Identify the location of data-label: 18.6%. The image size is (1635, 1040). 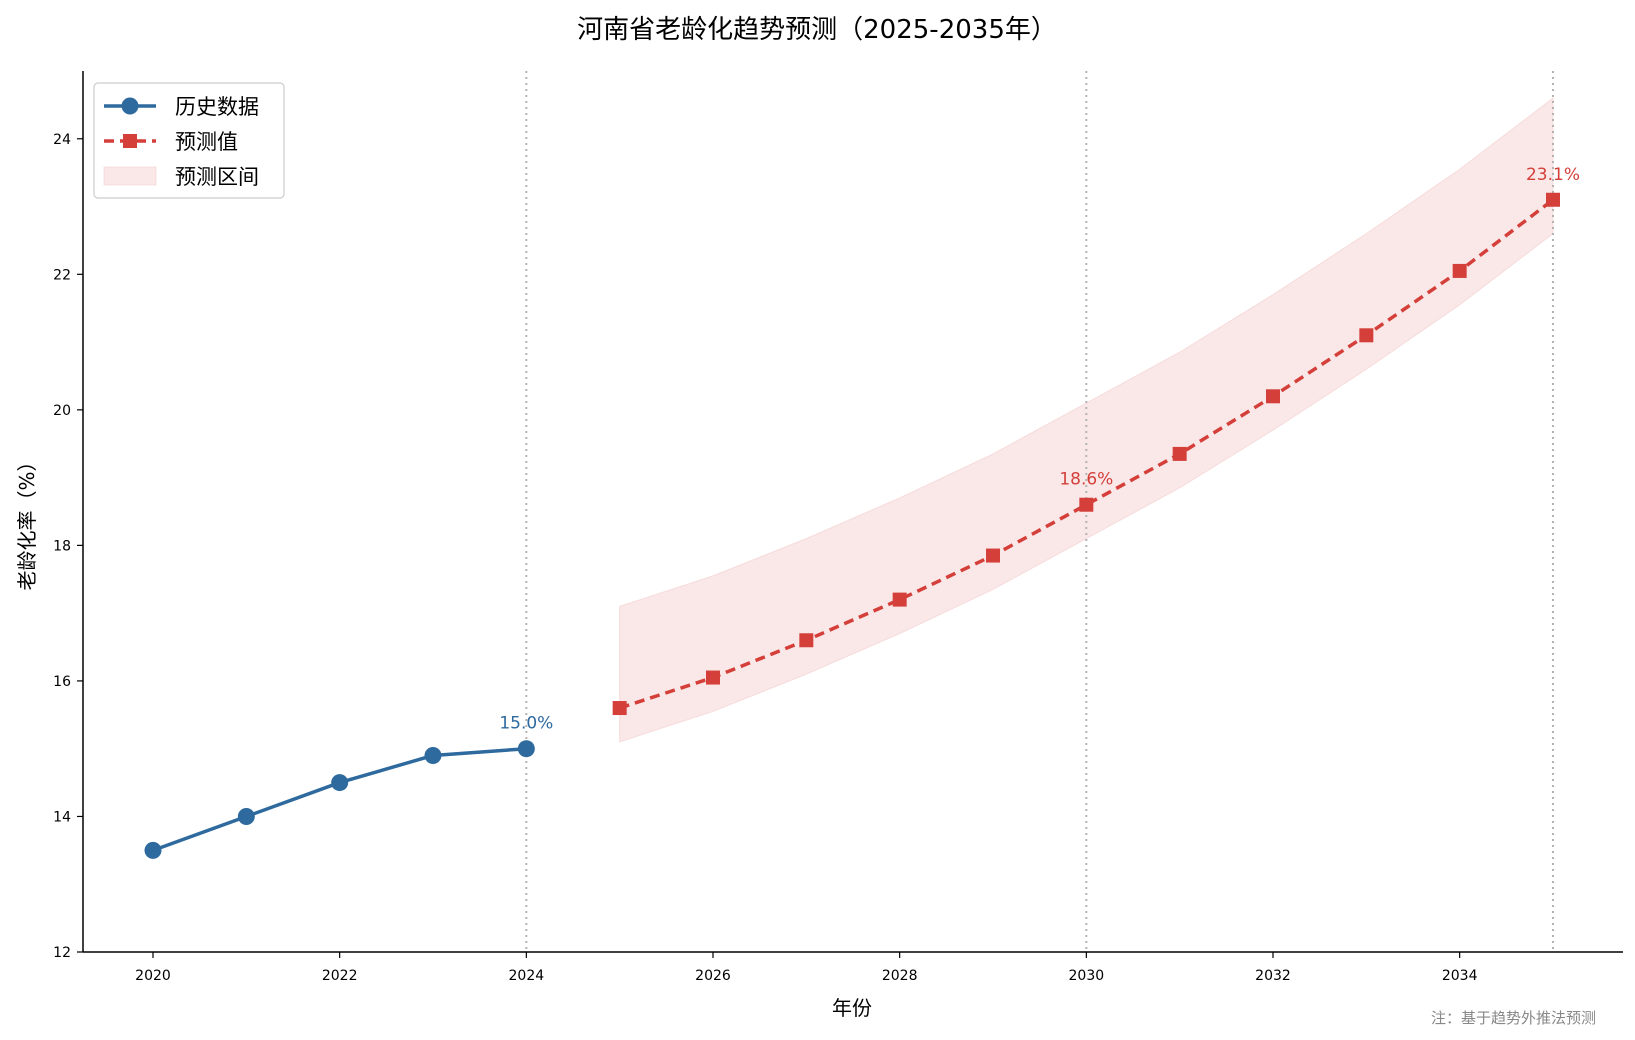
(1086, 480).